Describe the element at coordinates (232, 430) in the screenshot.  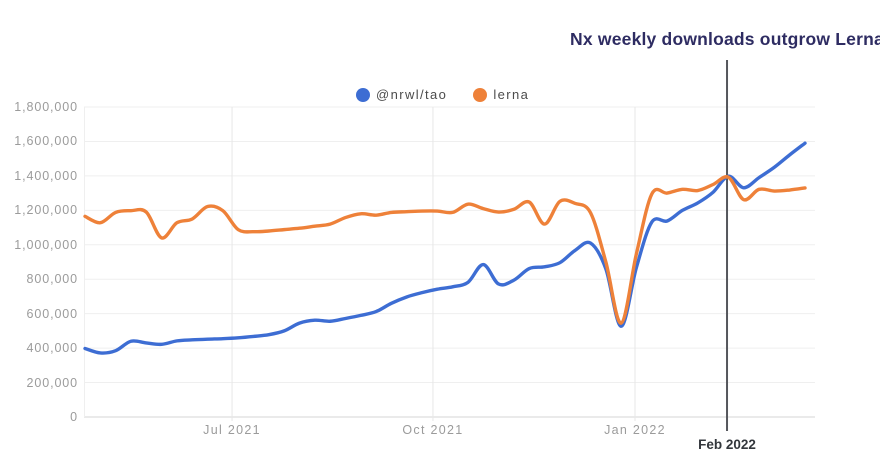
I see `x-axis-tick-label: Jul 2021` at that location.